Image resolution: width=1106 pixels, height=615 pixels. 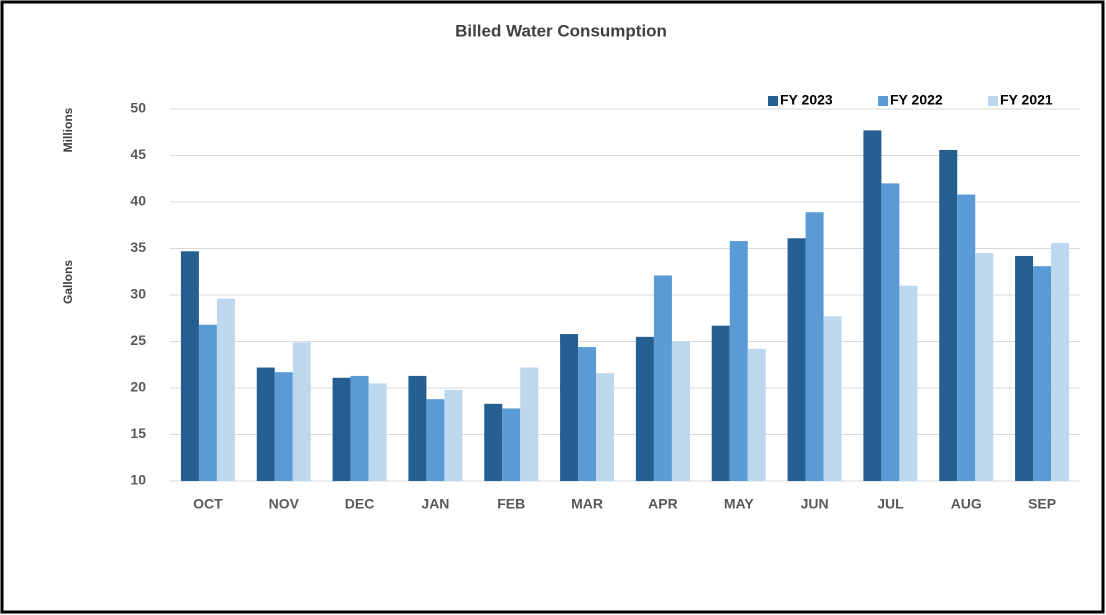 I want to click on y-tick-label: 50, so click(x=138, y=108).